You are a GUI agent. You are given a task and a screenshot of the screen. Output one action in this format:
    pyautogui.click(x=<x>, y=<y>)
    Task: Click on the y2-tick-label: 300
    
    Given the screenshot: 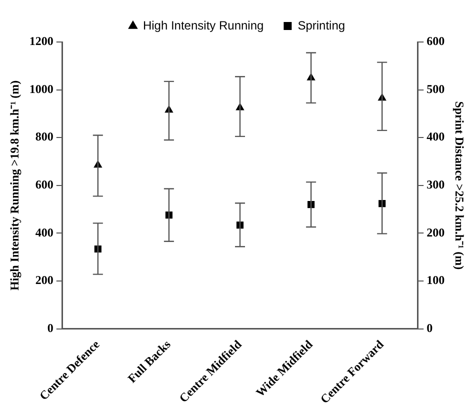 What is the action you would take?
    pyautogui.click(x=435, y=185)
    